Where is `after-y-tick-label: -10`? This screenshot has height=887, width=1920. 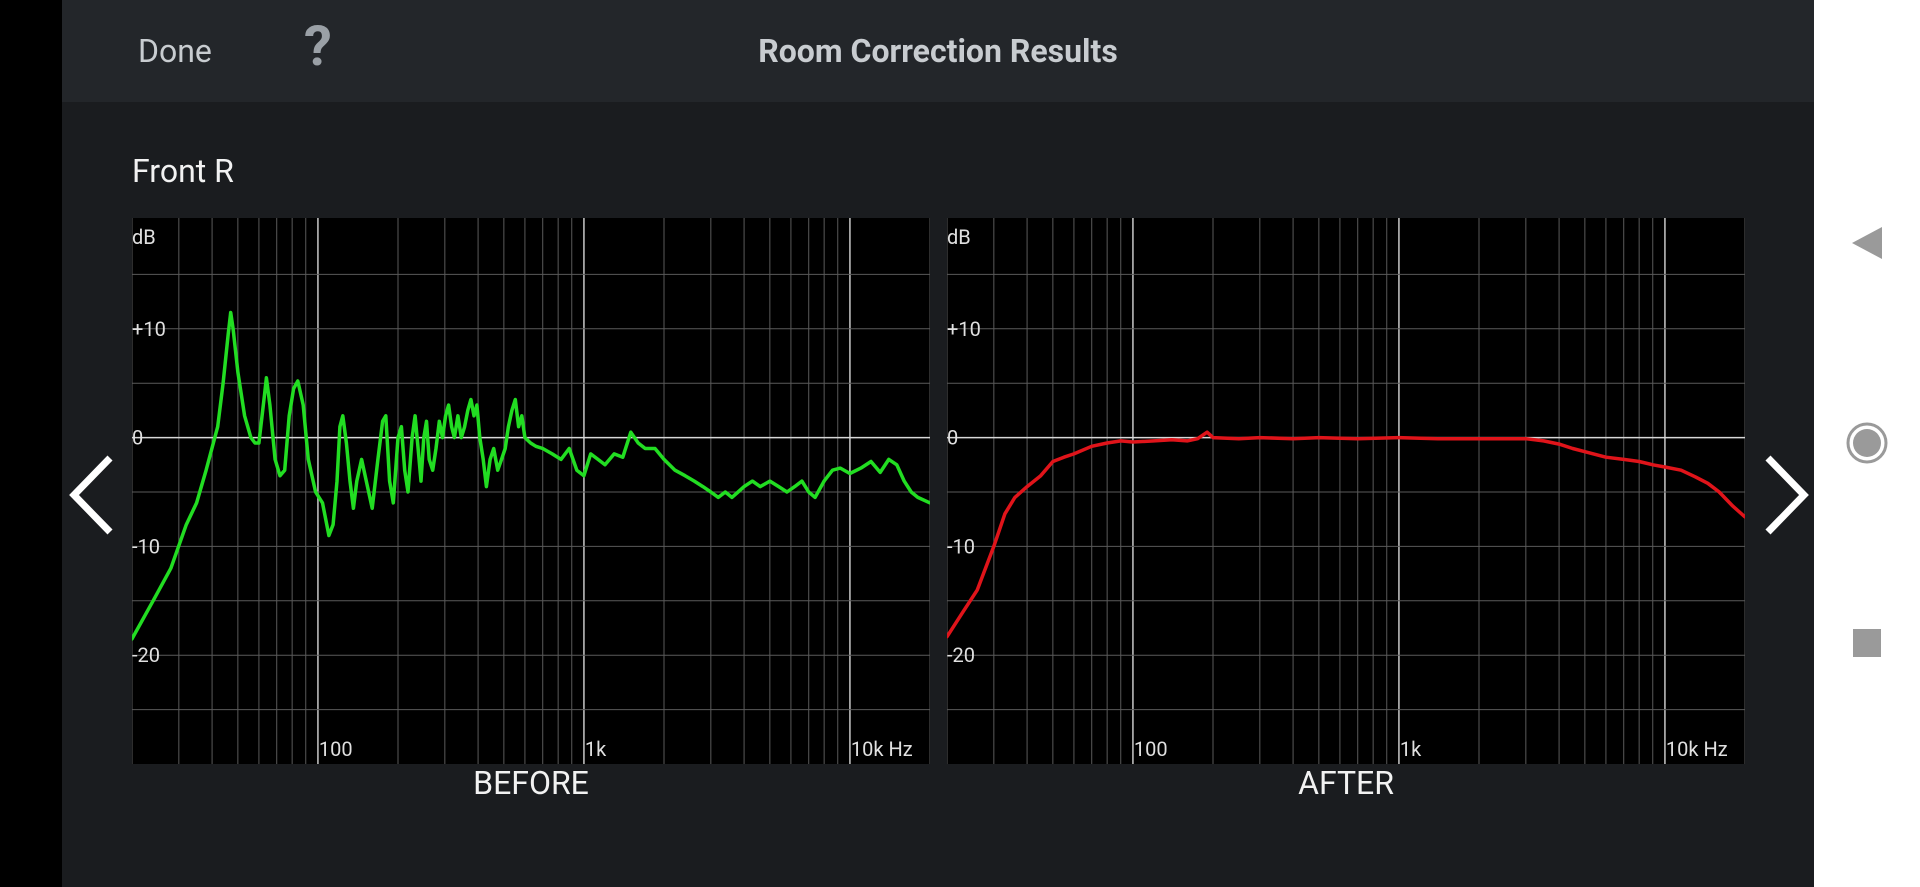 after-y-tick-label: -10 is located at coordinates (961, 546).